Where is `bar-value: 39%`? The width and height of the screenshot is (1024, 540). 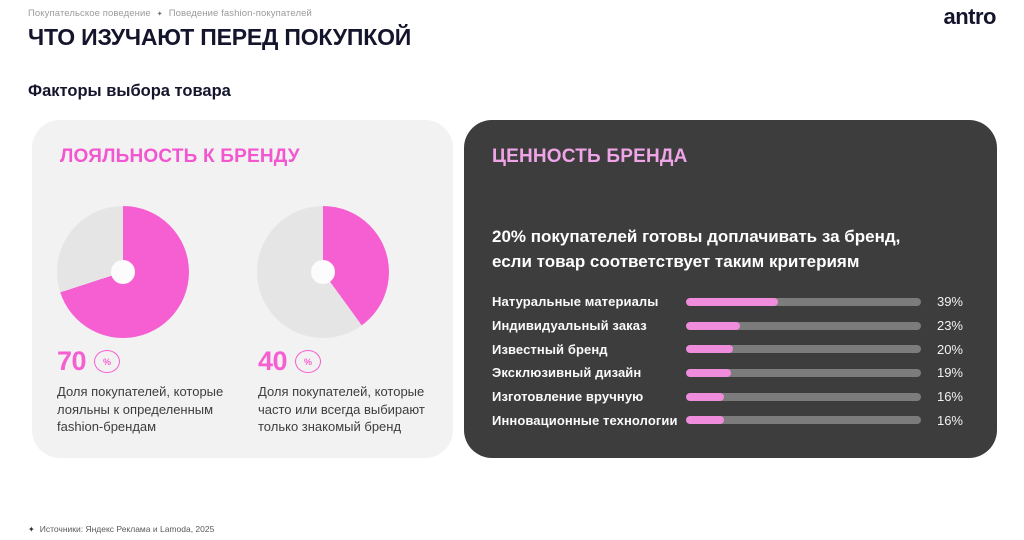 bar-value: 39% is located at coordinates (949, 302).